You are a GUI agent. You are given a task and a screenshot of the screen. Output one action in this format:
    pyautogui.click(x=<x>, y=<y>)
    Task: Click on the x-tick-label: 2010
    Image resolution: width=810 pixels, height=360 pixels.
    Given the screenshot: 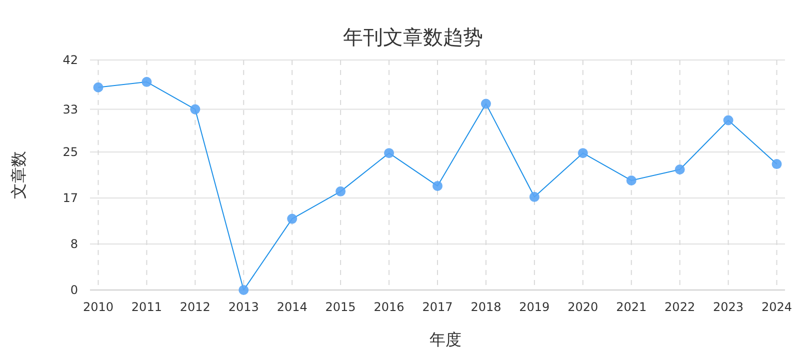 What is the action you would take?
    pyautogui.click(x=98, y=307)
    